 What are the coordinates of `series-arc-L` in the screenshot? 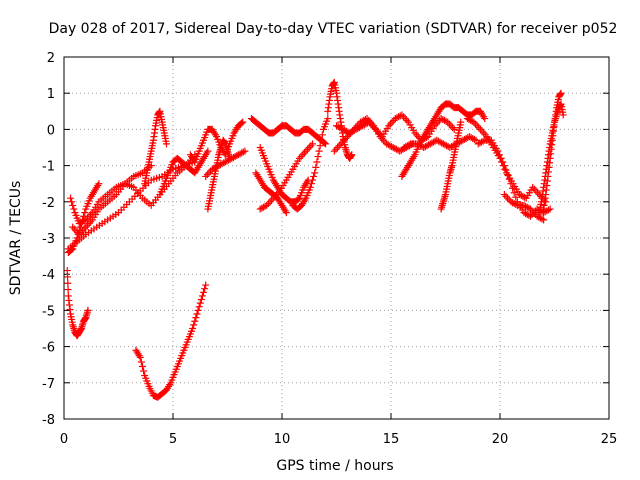 It's located at (284, 175).